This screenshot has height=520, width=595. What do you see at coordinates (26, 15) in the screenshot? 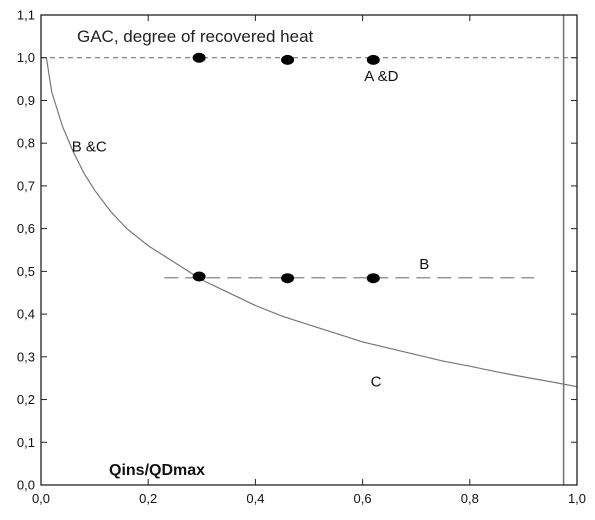
I see `y-tick-label: 1,1` at bounding box center [26, 15].